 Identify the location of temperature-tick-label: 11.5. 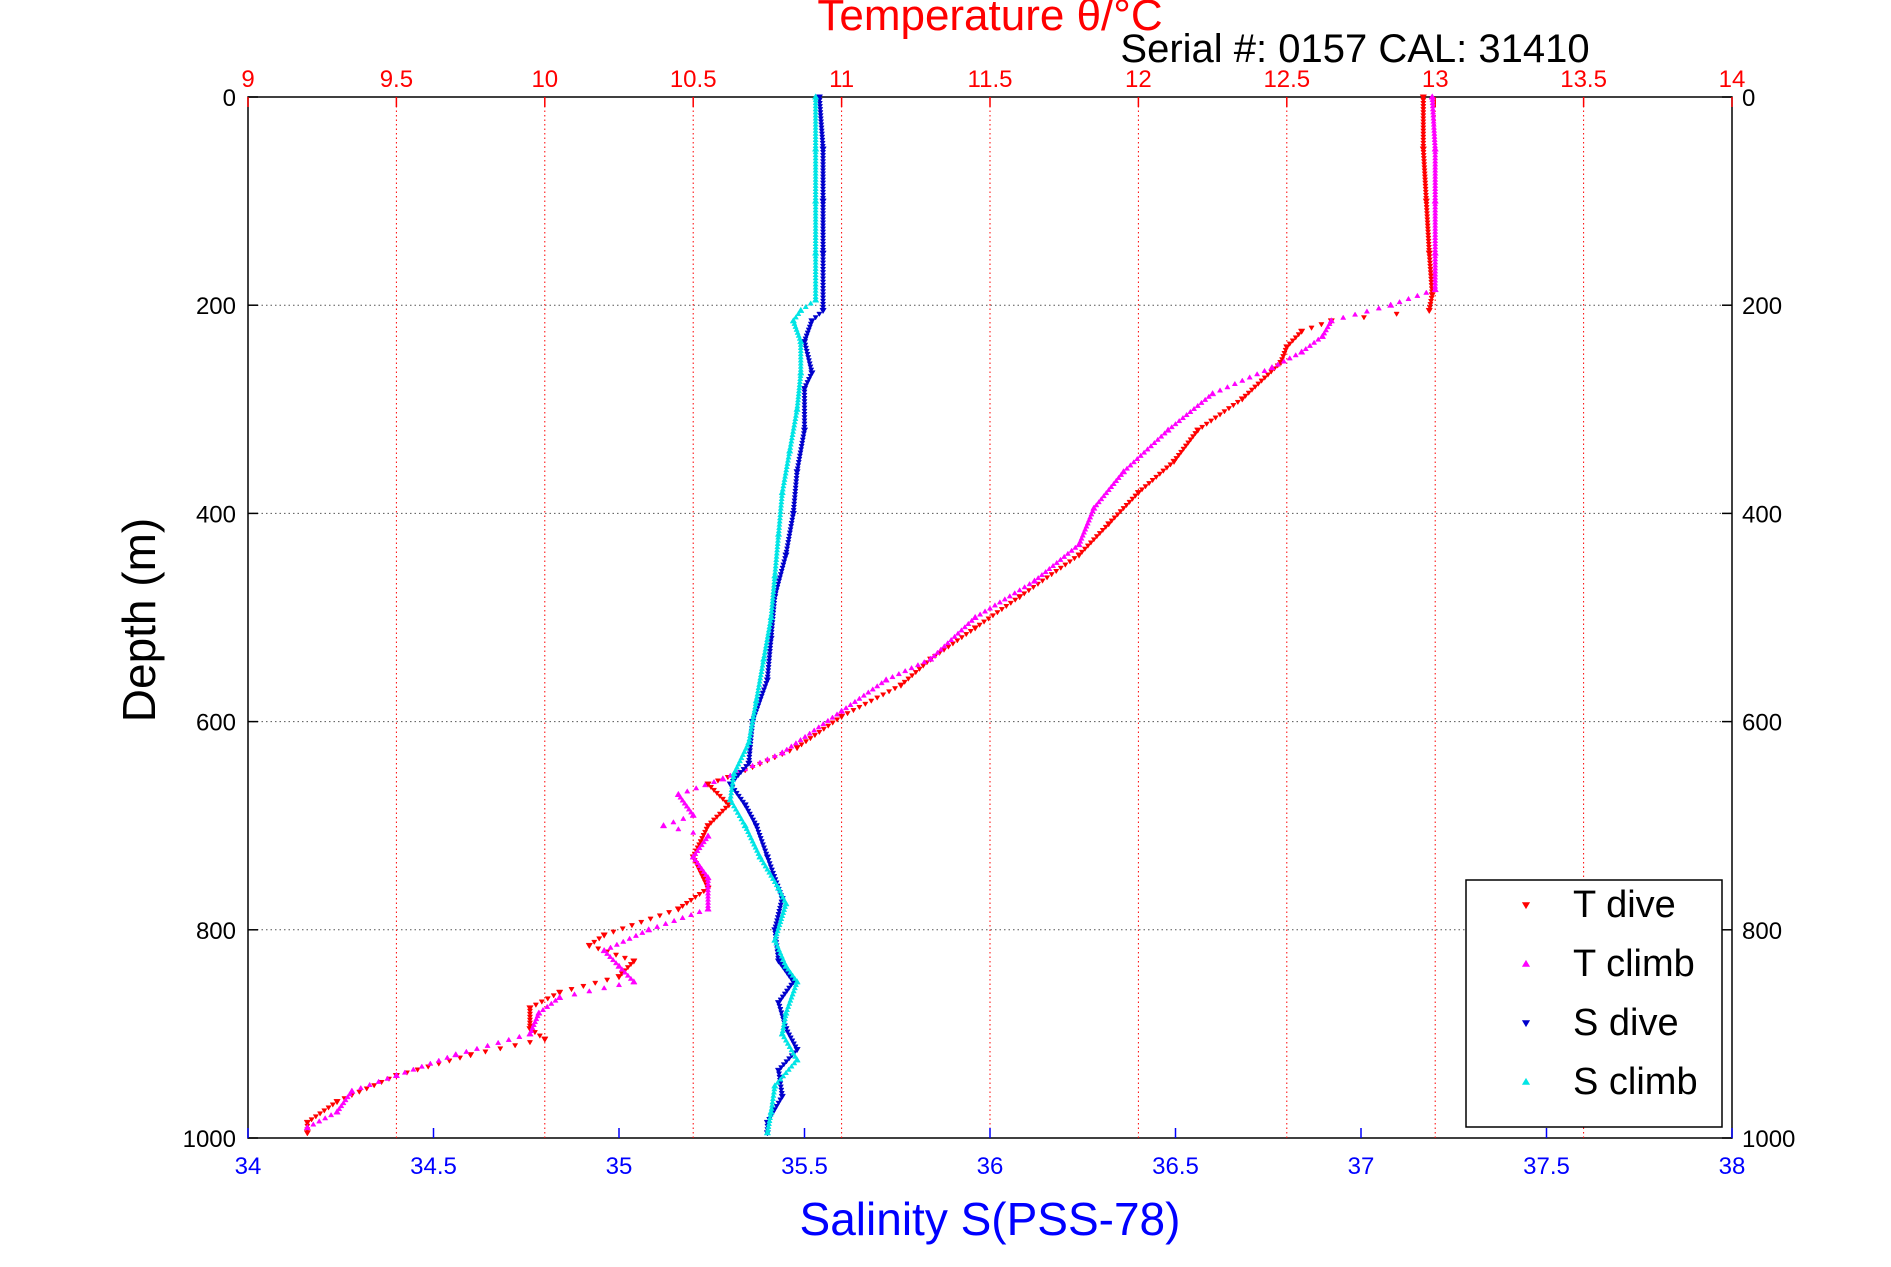
(990, 79).